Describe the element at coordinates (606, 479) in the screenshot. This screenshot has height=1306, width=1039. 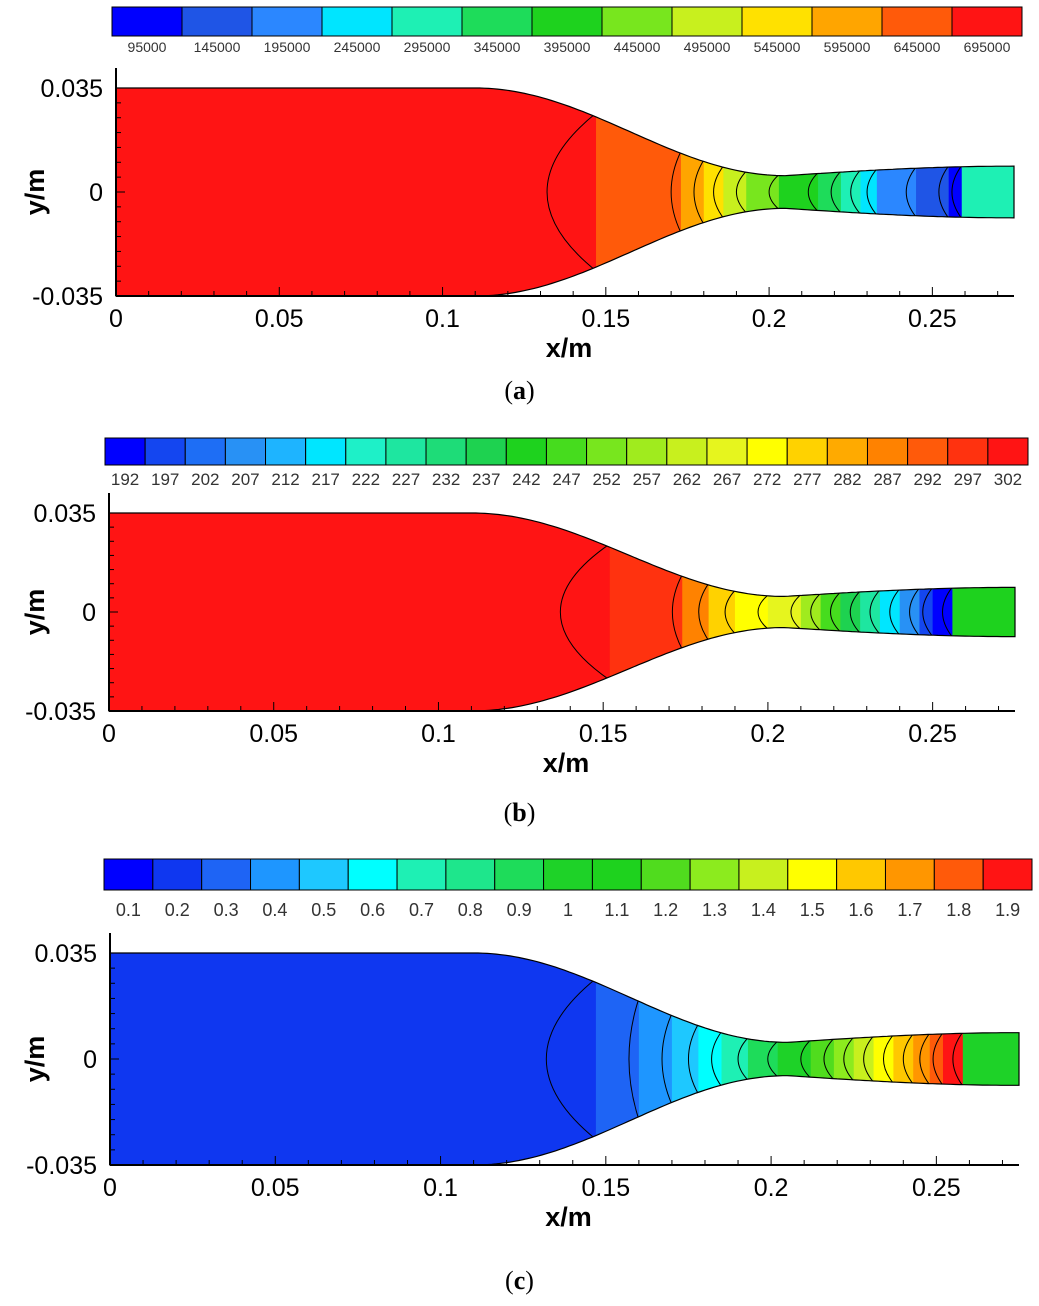
I see `colorbar-label: 252` at that location.